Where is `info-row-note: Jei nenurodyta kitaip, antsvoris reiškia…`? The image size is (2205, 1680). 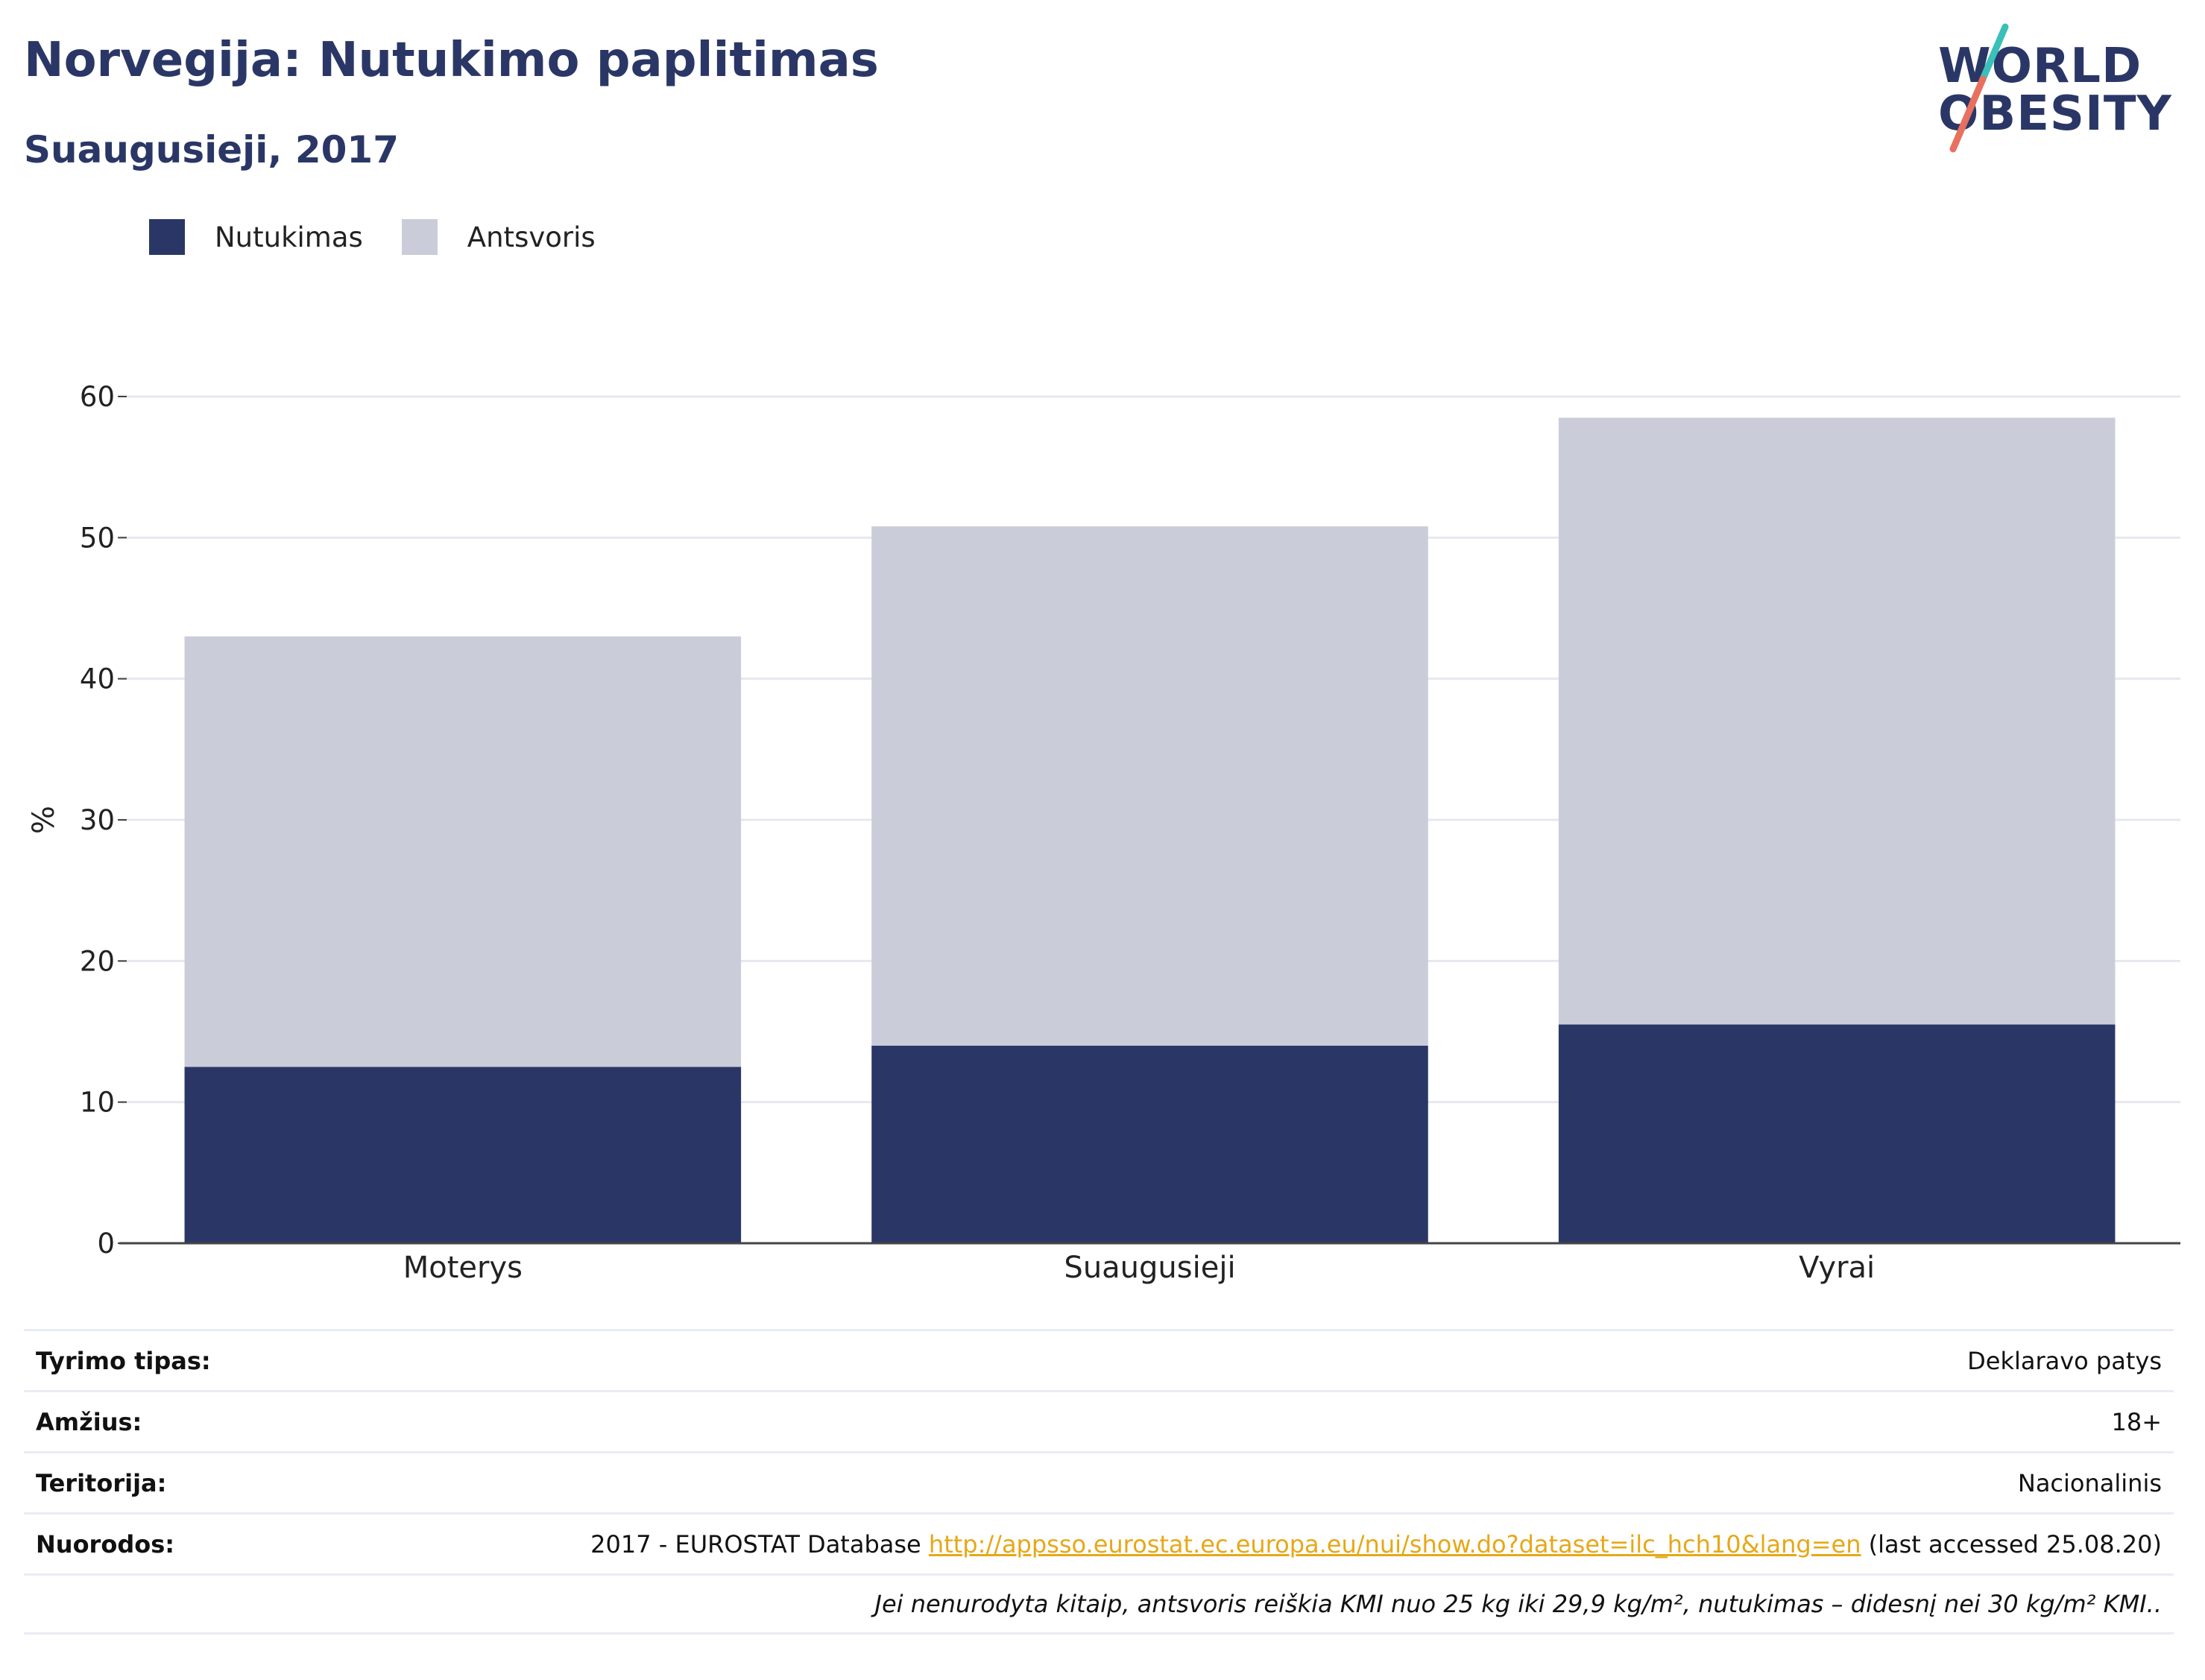 info-row-note: Jei nenurodyta kitaip, antsvoris reiškia… is located at coordinates (1099, 1604).